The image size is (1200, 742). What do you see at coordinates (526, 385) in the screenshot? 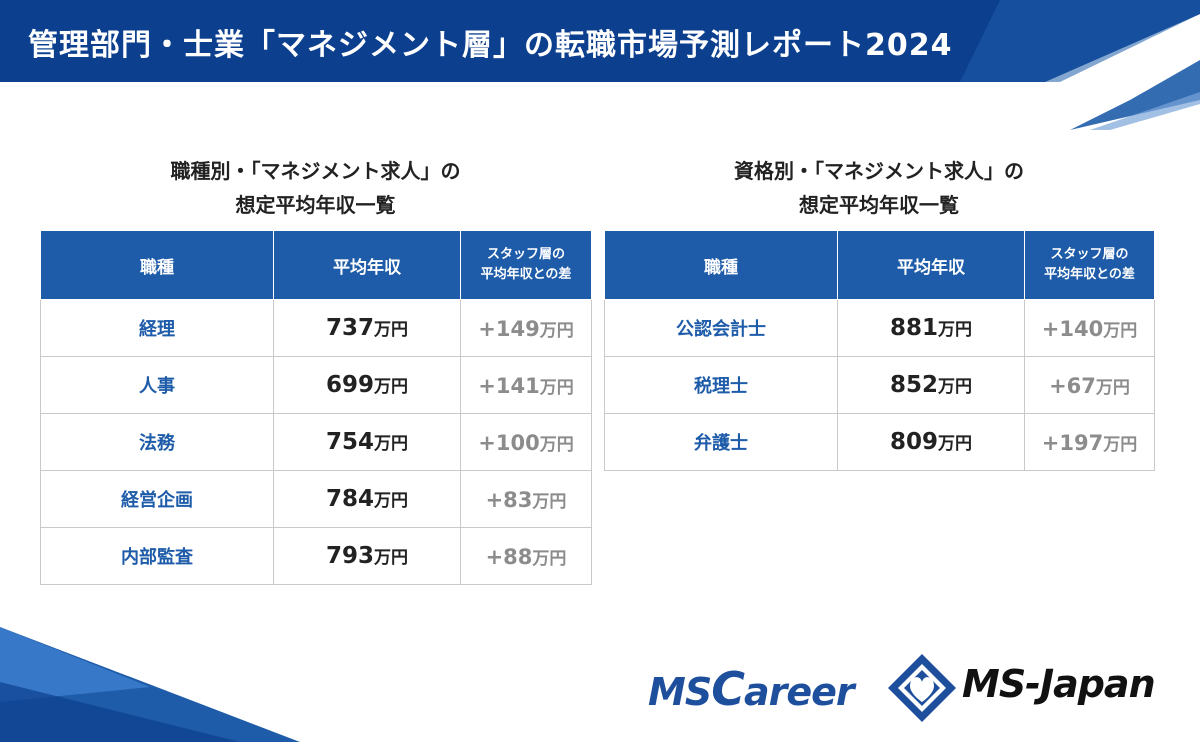
I see `diff-value: +141万円` at bounding box center [526, 385].